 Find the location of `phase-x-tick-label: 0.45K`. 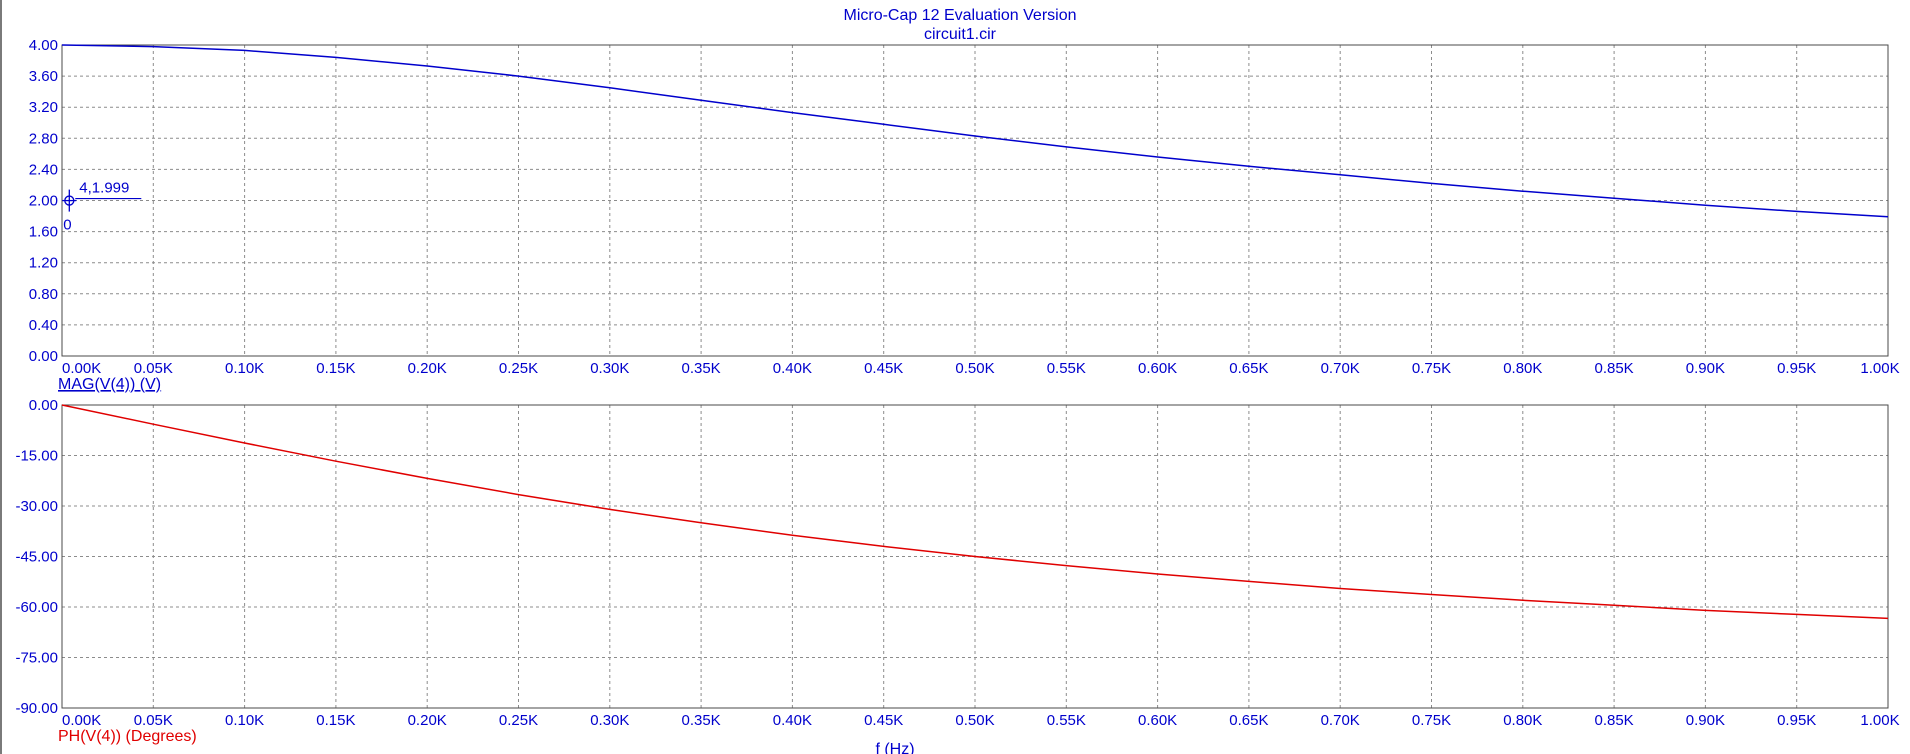

phase-x-tick-label: 0.45K is located at coordinates (883, 720).